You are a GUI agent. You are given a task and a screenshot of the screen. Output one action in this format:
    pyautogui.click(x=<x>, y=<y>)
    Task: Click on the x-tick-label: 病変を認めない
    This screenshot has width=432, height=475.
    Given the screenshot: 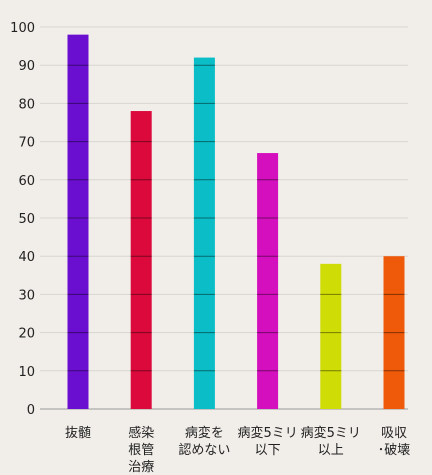 What is the action you would take?
    pyautogui.click(x=204, y=441)
    